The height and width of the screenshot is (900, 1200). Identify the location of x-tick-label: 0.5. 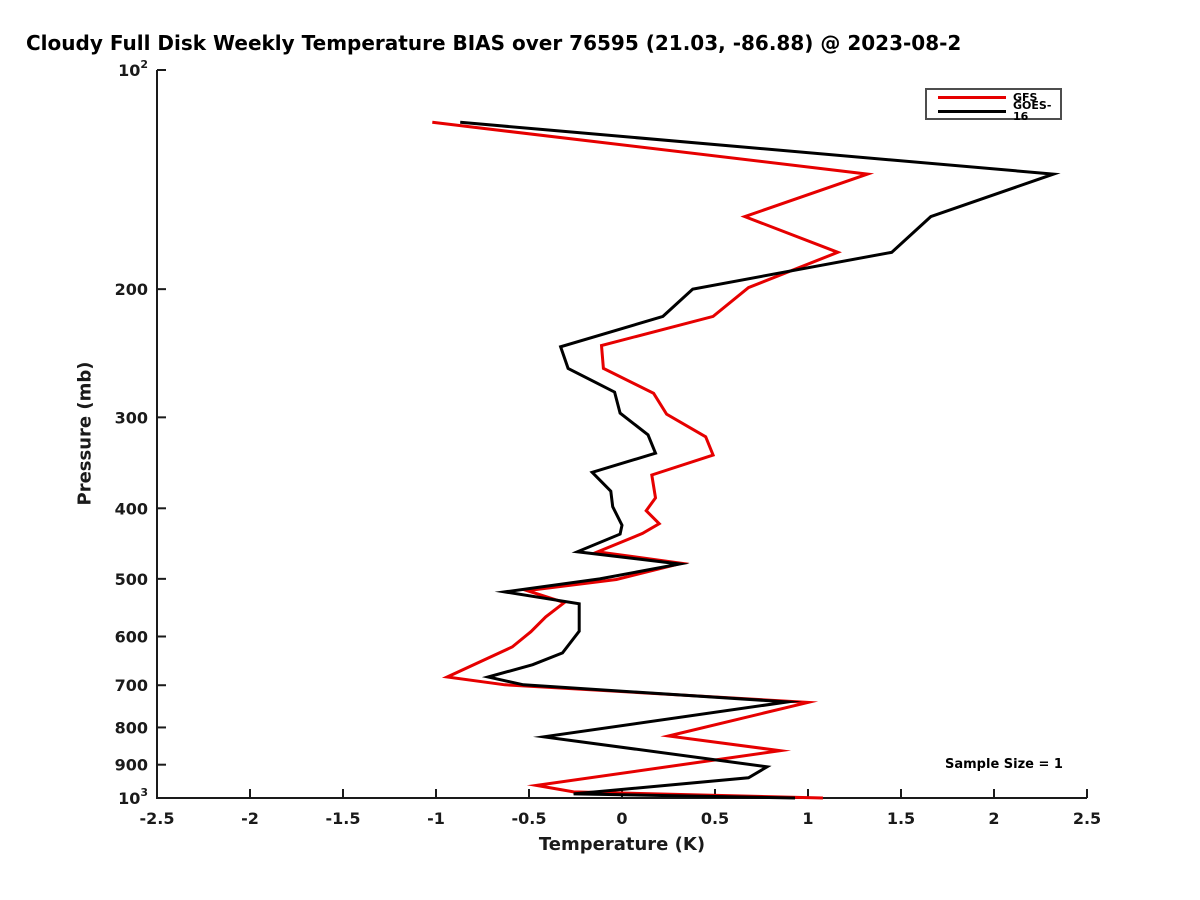
(715, 818).